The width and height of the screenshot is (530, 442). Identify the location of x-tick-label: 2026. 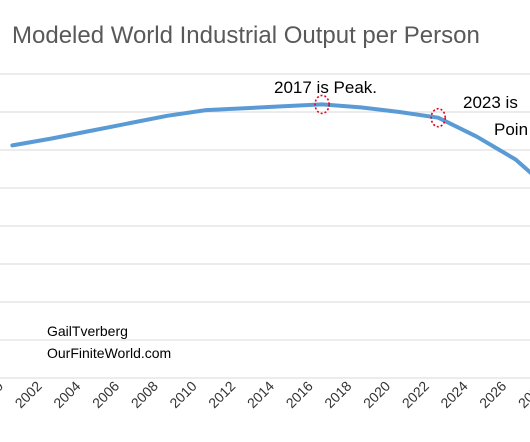
(492, 394).